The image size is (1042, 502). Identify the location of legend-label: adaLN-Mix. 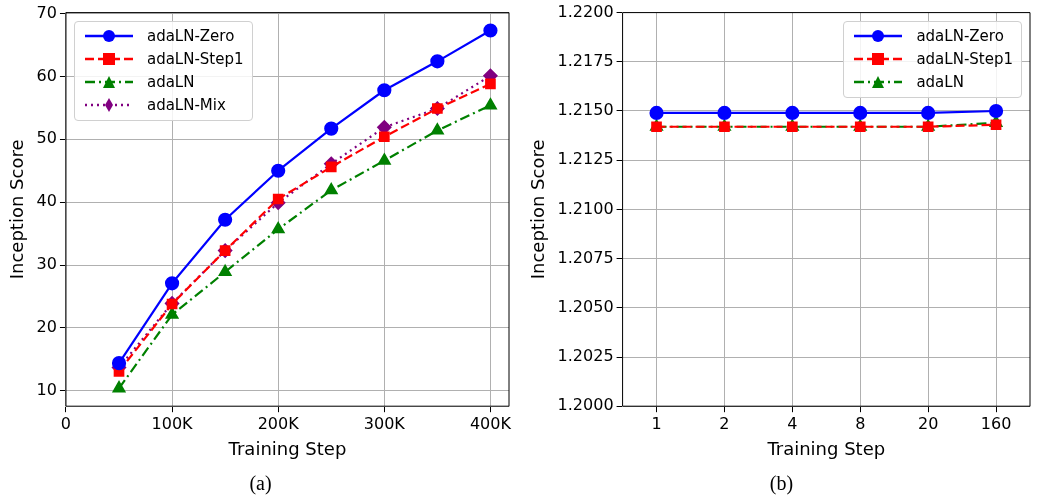
(186, 105).